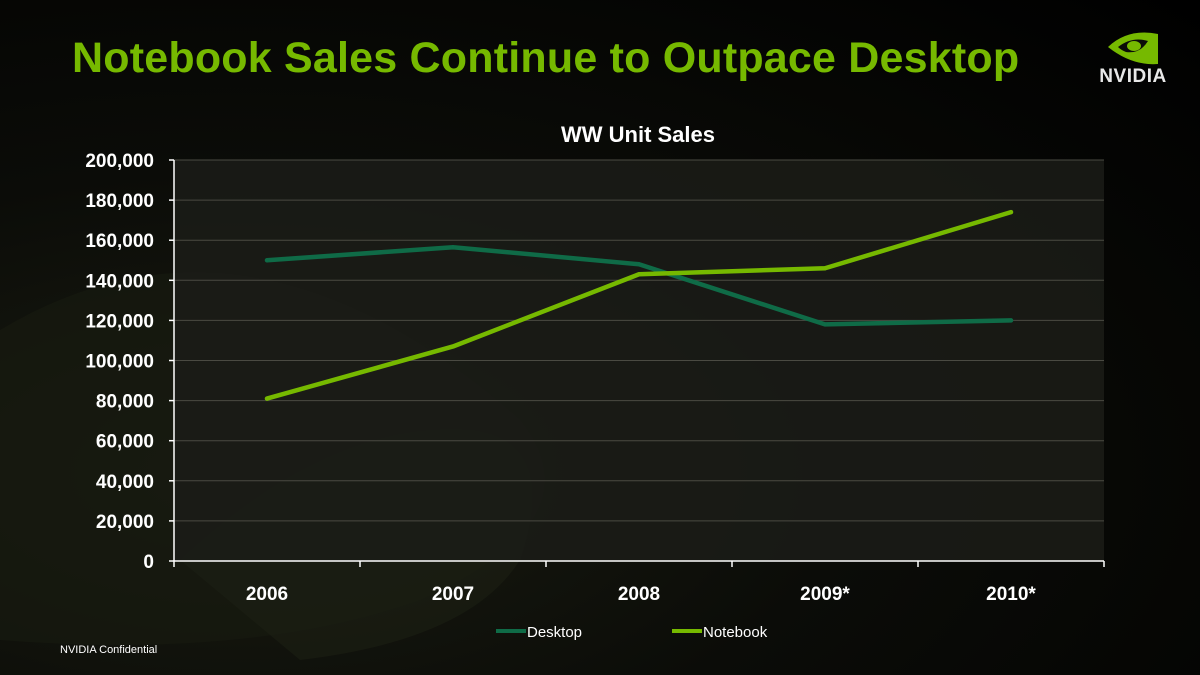 The width and height of the screenshot is (1200, 675). I want to click on y-tick-label: 60,000, so click(125, 442).